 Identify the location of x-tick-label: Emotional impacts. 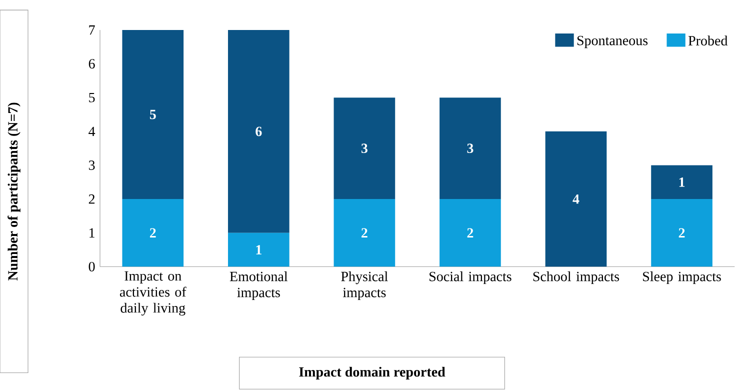
(259, 285).